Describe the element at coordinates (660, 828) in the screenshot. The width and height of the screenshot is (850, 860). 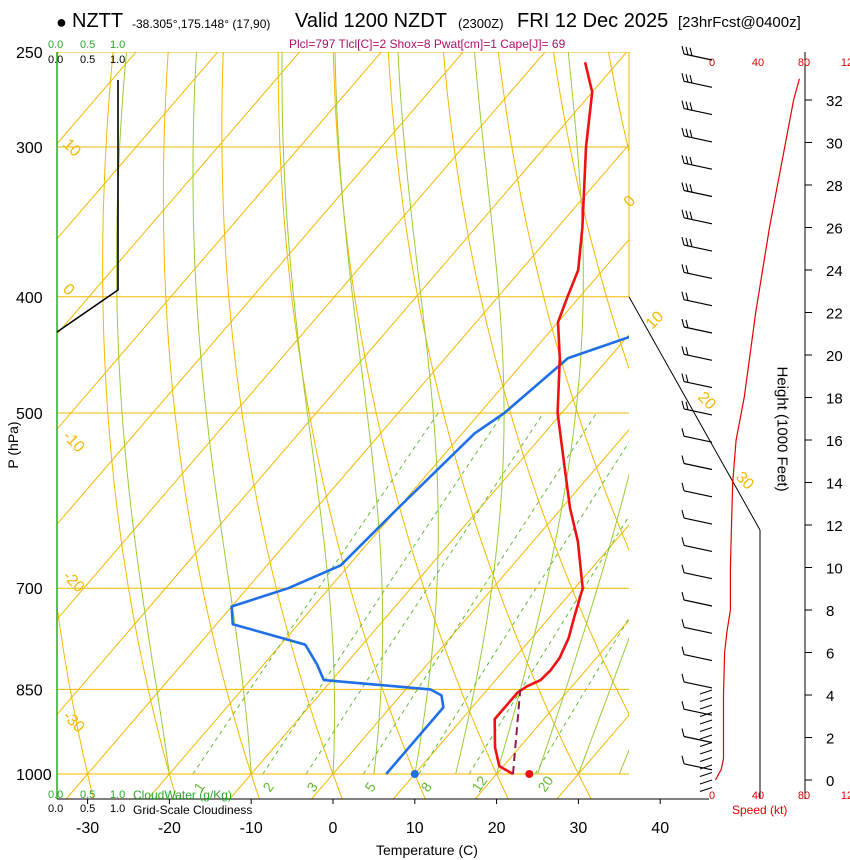
I see `temperature-tick-label: 40` at that location.